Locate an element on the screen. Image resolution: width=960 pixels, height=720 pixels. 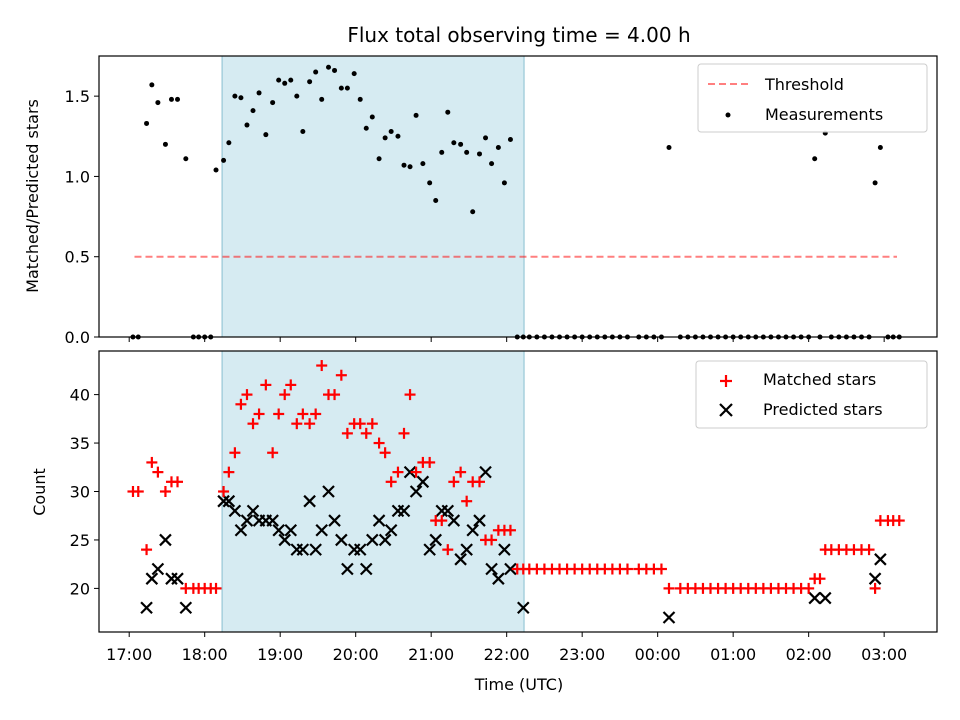
bottom-y-tick-label: 40 is located at coordinates (80, 395).